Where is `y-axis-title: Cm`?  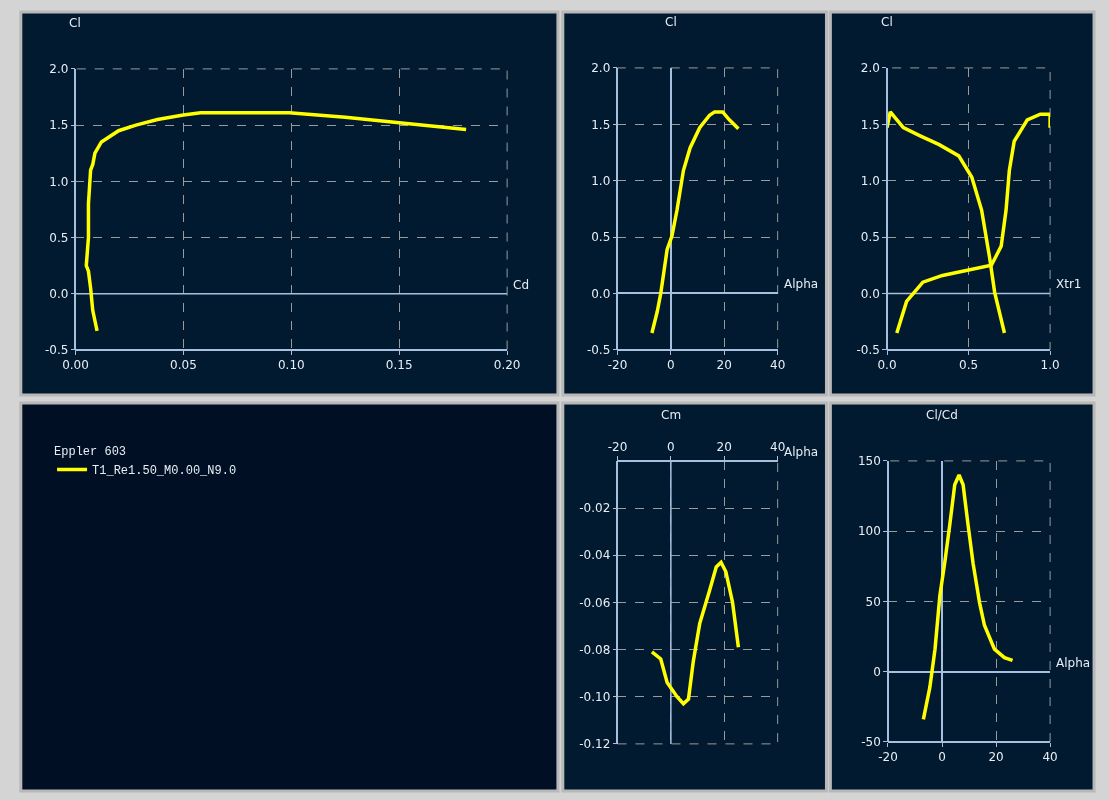
y-axis-title: Cm is located at coordinates (671, 415).